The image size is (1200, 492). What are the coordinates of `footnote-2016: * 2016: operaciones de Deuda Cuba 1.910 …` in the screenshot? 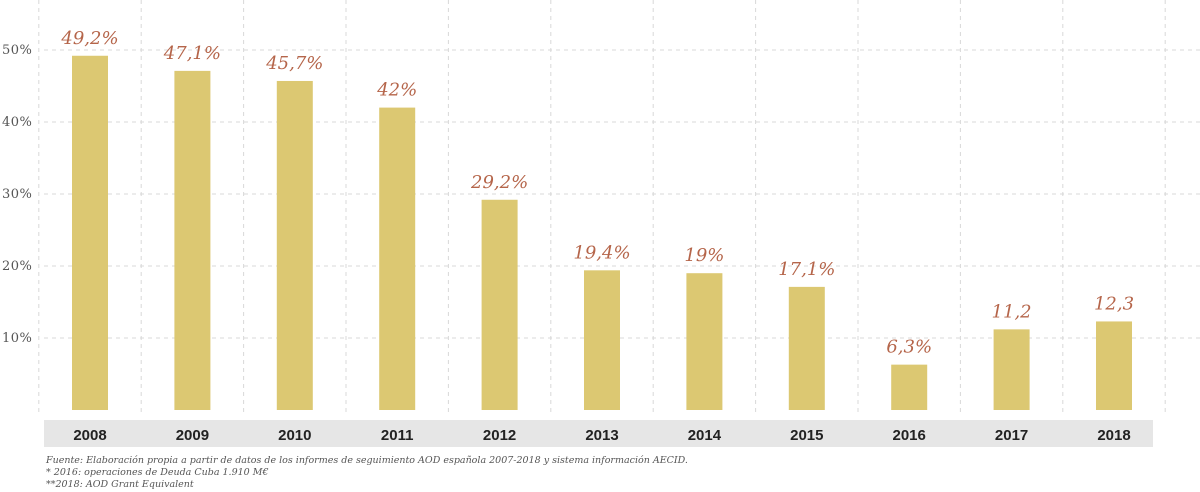 It's located at (157, 472).